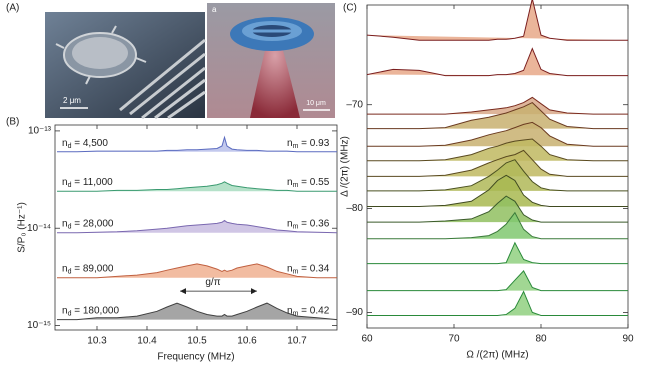 The height and width of the screenshot is (373, 655). I want to click on label-part: = 0.42, so click(313, 310).